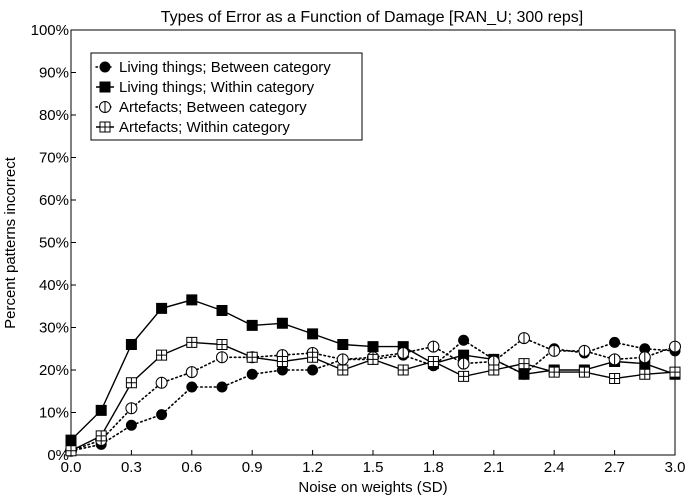  Describe the element at coordinates (312, 467) in the screenshot. I see `x-tick-label: 1.2` at that location.